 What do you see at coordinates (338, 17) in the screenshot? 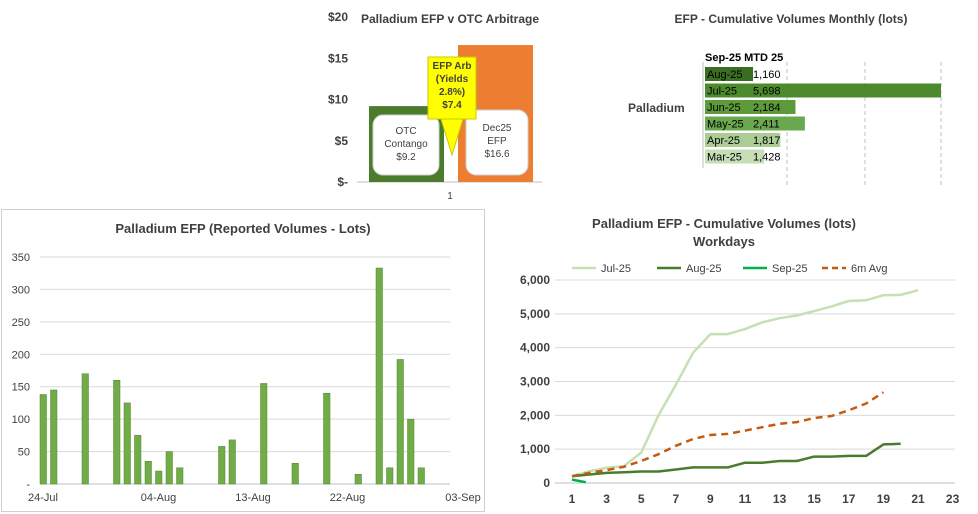
I see `arb-y-tick: $20` at bounding box center [338, 17].